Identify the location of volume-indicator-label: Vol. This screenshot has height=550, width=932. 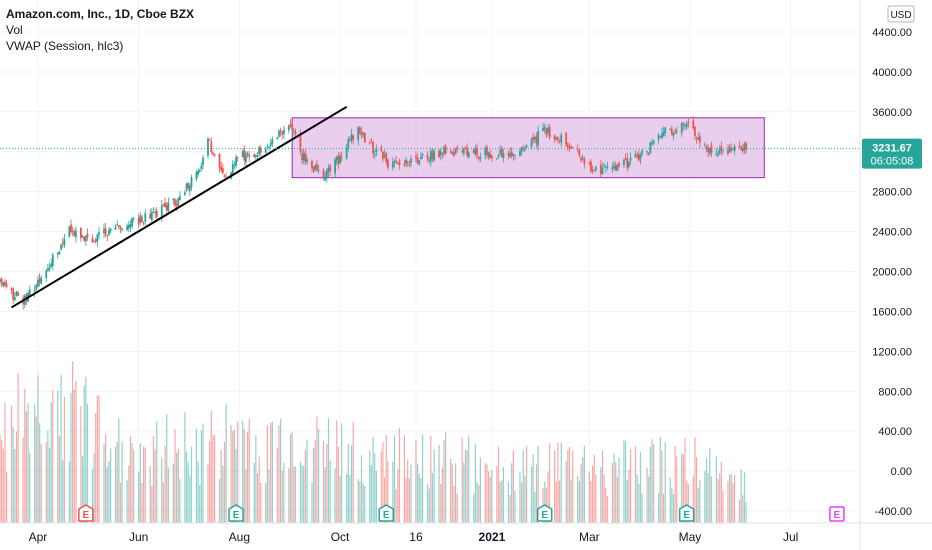
(14, 30).